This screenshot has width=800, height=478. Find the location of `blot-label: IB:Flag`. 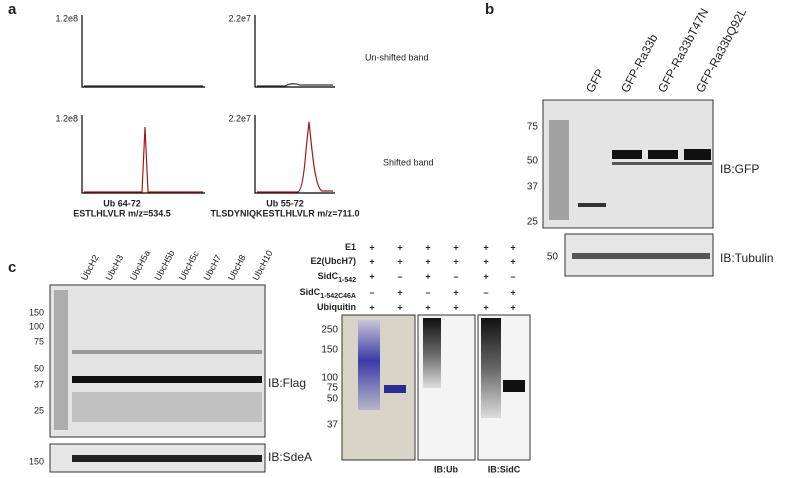

blot-label: IB:Flag is located at coordinates (287, 383).